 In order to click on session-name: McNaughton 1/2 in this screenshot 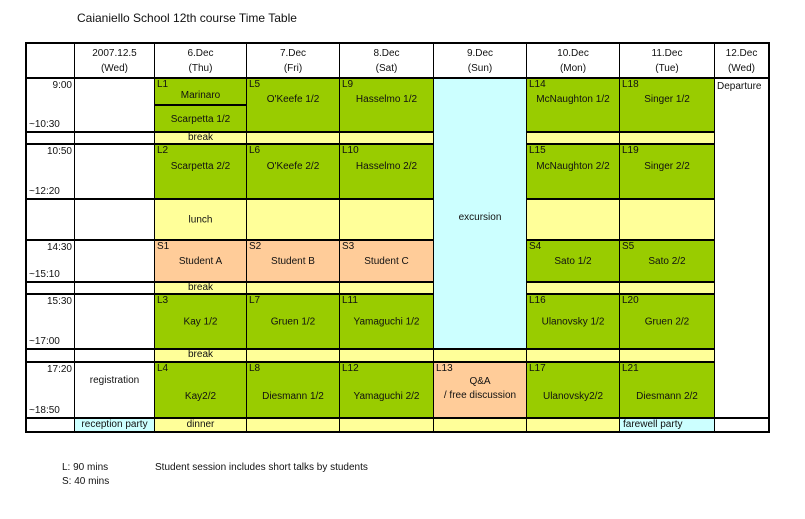, I will do `click(573, 99)`.